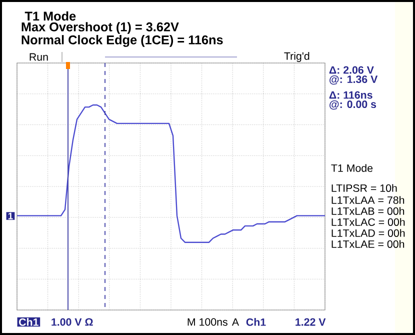 This screenshot has width=415, height=335. What do you see at coordinates (297, 57) in the screenshot?
I see `text: Trig'd` at bounding box center [297, 57].